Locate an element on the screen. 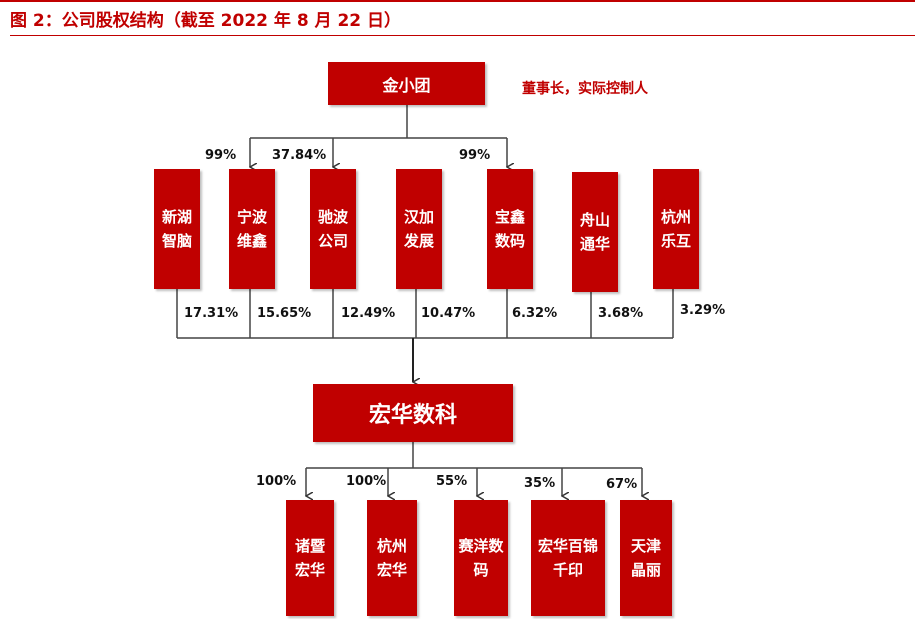 The image size is (915, 619). subsidiary-name: 赛洋数码 is located at coordinates (481, 558).